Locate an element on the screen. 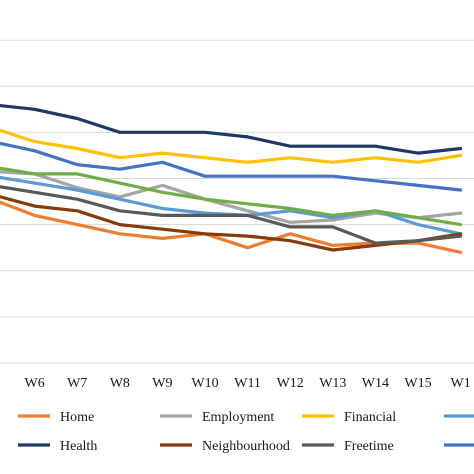 This screenshot has width=474, height=474. x-tick-label: W14 is located at coordinates (375, 383).